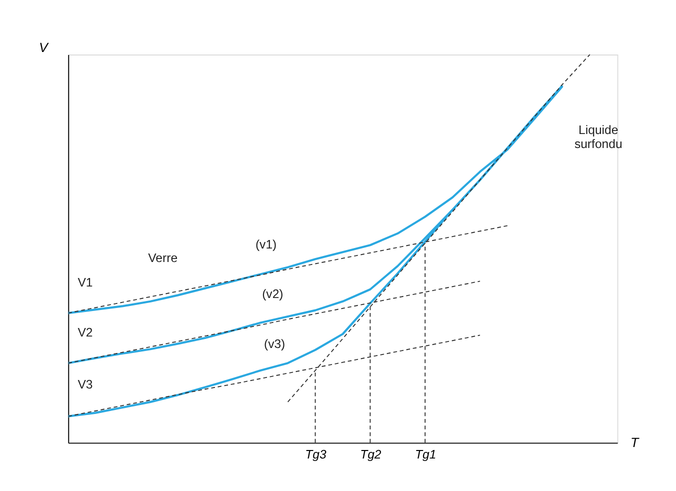  I want to click on annotation: Liquide surfondu, so click(598, 137).